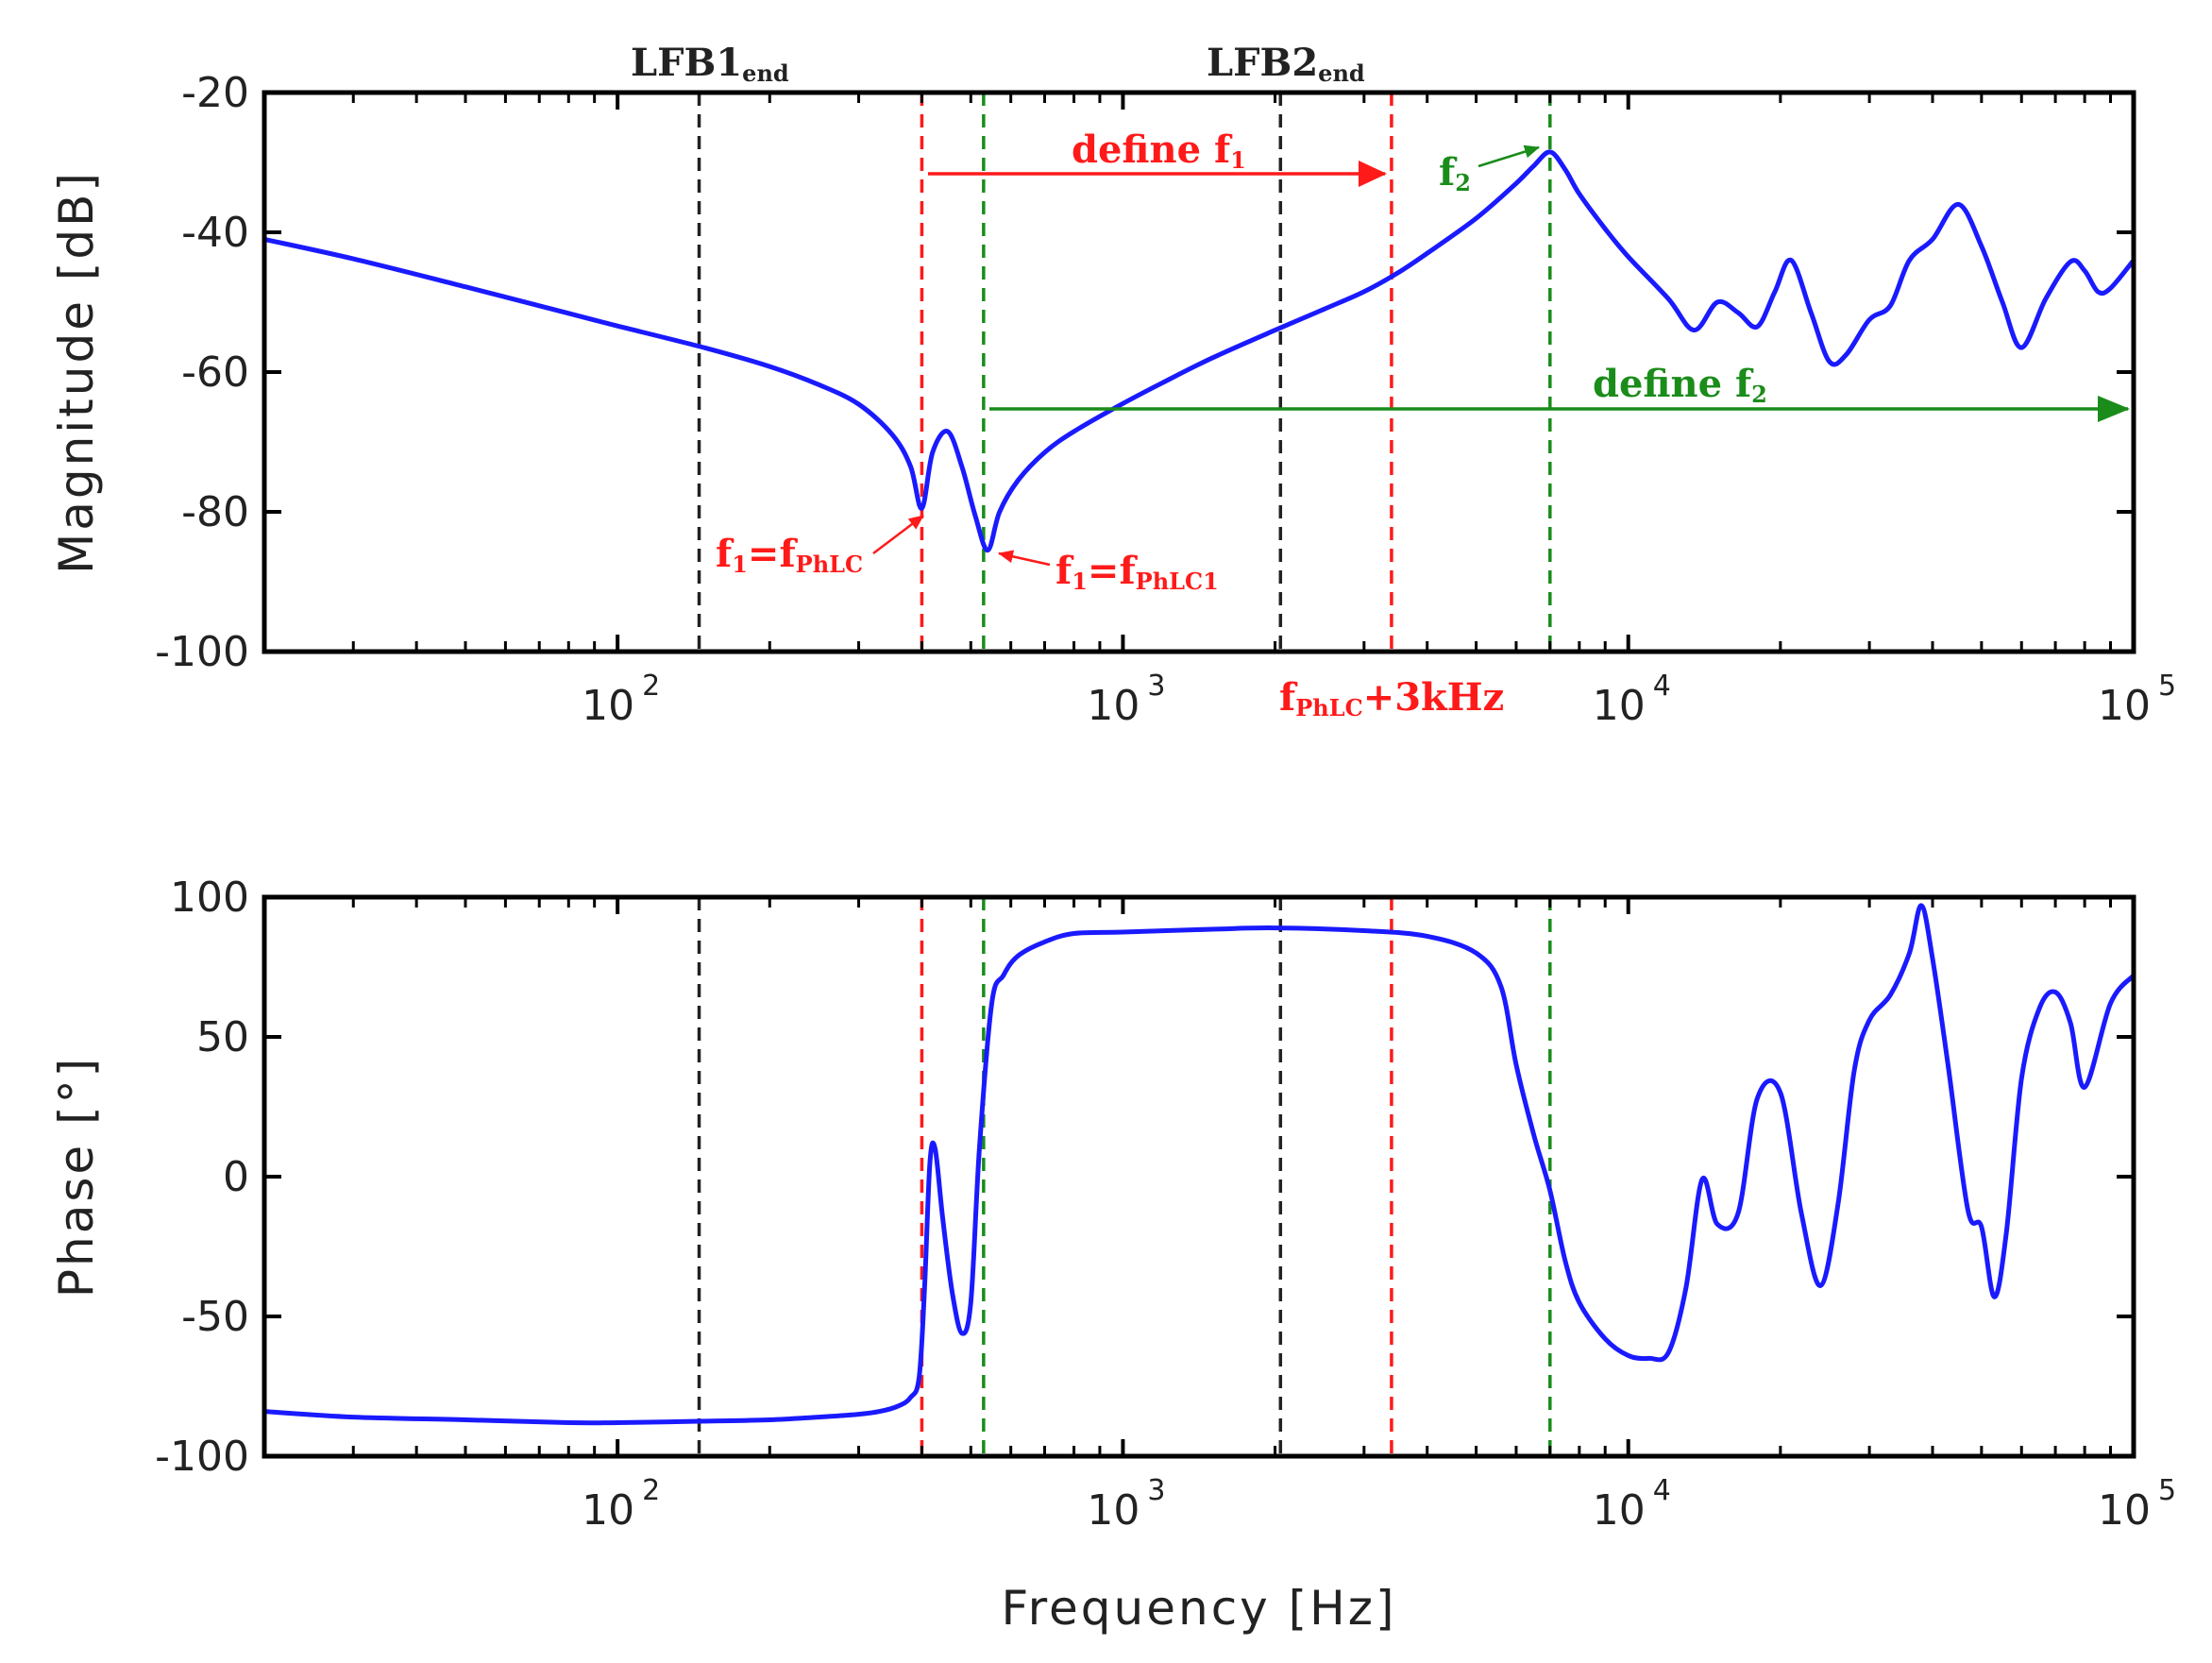 The height and width of the screenshot is (1663, 2212). What do you see at coordinates (1137, 572) in the screenshot?
I see `f1-fphlc1-label: f1=fPhLC1` at bounding box center [1137, 572].